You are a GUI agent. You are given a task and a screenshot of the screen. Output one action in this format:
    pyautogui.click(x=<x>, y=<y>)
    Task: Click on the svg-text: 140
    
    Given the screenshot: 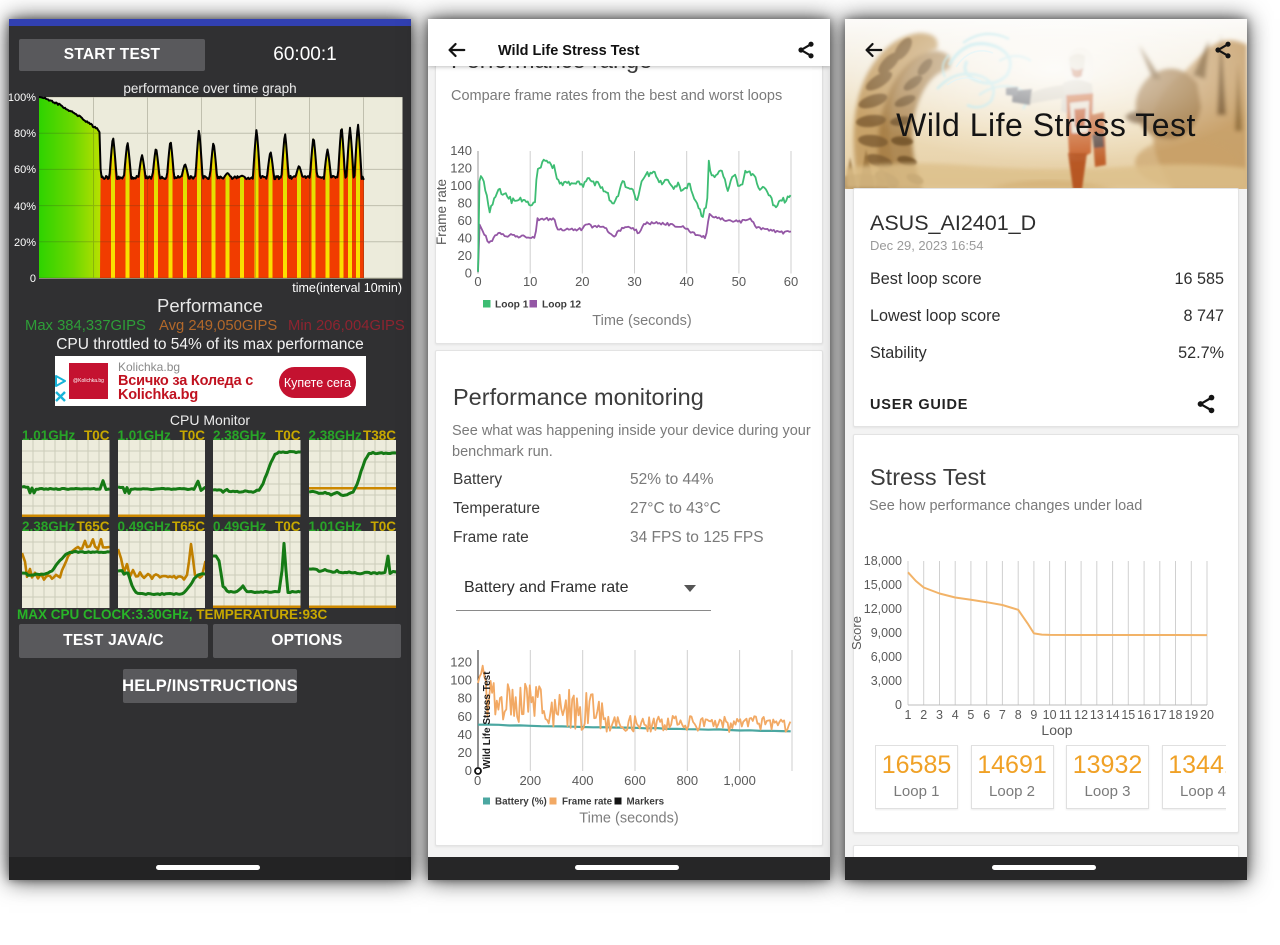 What is the action you would take?
    pyautogui.click(x=461, y=150)
    